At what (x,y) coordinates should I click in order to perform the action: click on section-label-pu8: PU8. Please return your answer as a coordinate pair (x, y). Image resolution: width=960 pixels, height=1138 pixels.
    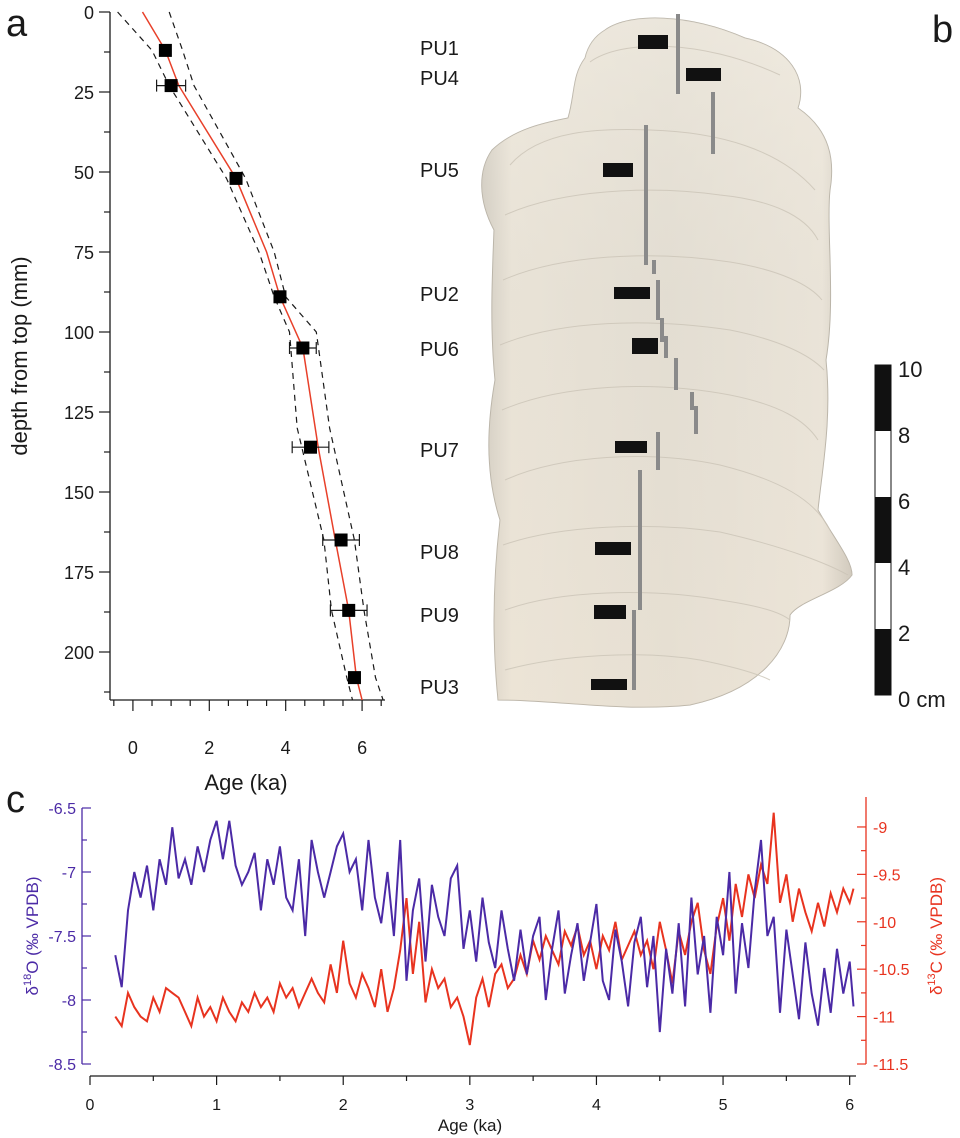
    Looking at the image, I should click on (439, 553).